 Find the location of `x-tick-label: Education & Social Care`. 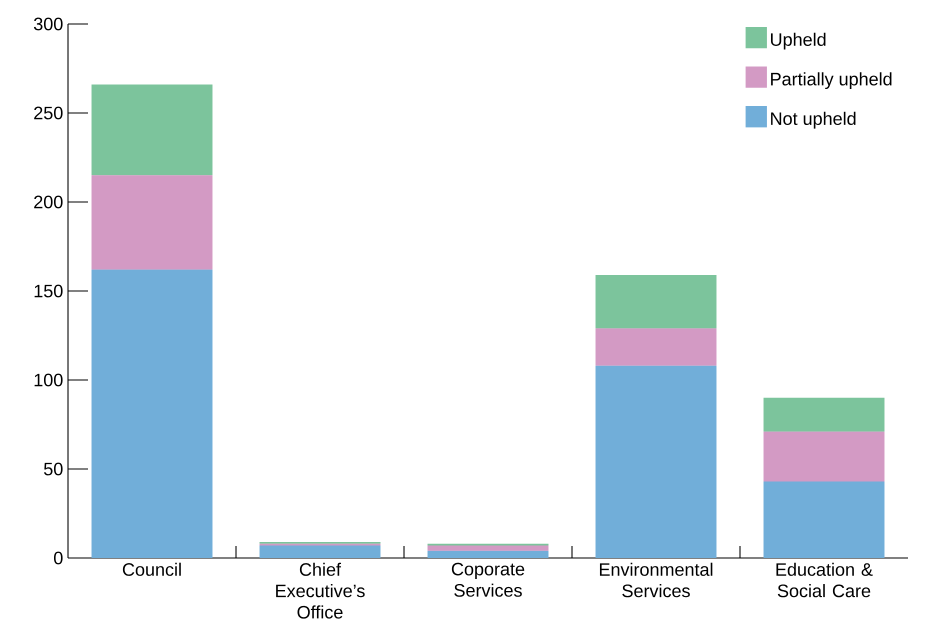

x-tick-label: Education & Social Care is located at coordinates (824, 580).